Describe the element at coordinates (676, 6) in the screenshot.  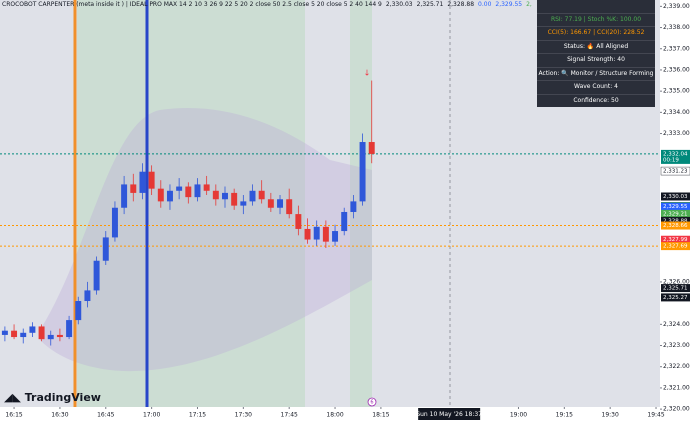
I see `y-tick-label: 2,339.00` at that location.